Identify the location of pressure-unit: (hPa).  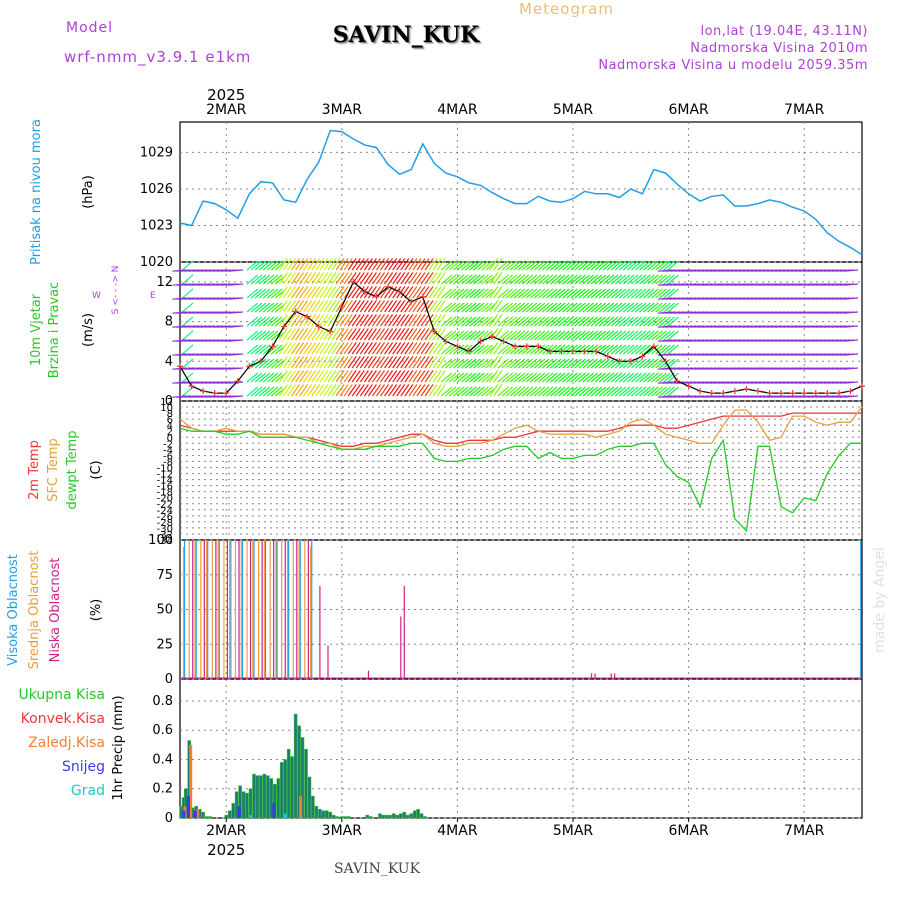
(88, 192).